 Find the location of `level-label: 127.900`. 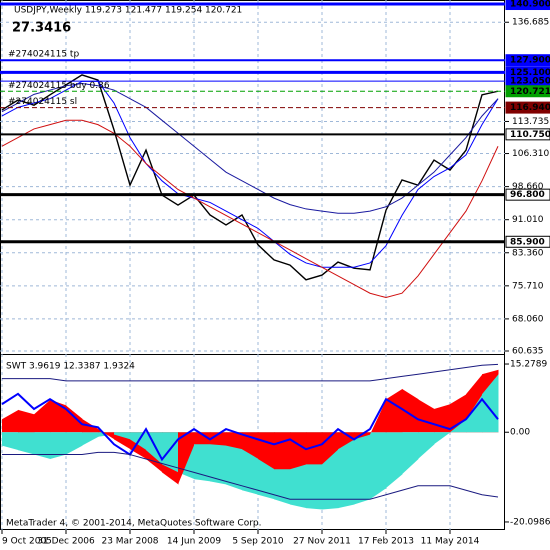

level-label: 127.900 is located at coordinates (530, 61).